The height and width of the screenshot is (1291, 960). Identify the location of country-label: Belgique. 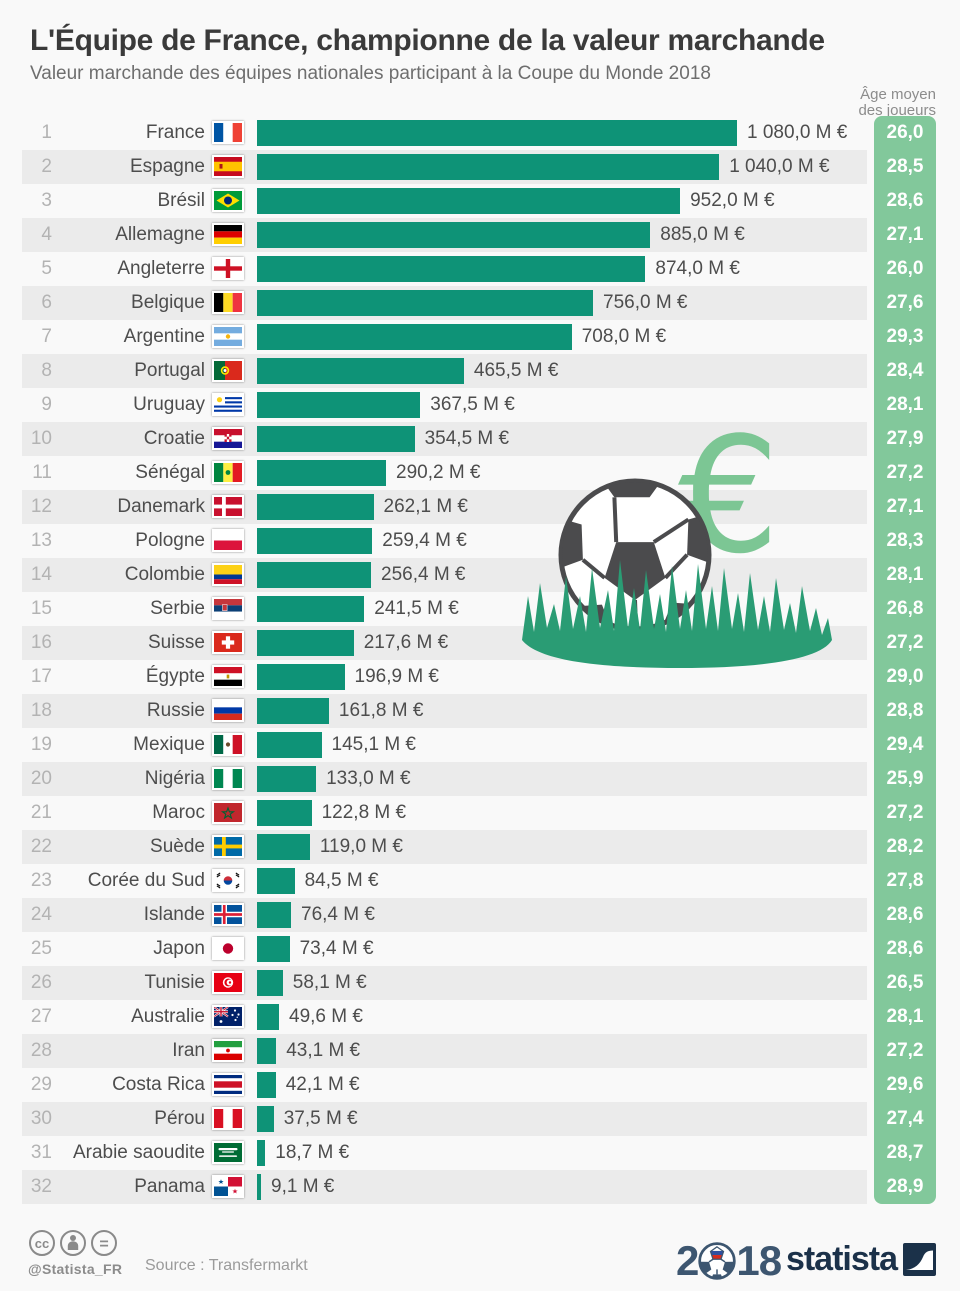
(168, 302).